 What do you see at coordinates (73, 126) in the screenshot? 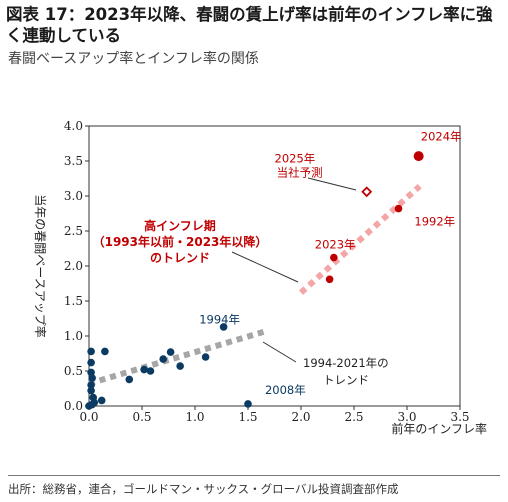
I see `y-tick-label: 4.0` at bounding box center [73, 126].